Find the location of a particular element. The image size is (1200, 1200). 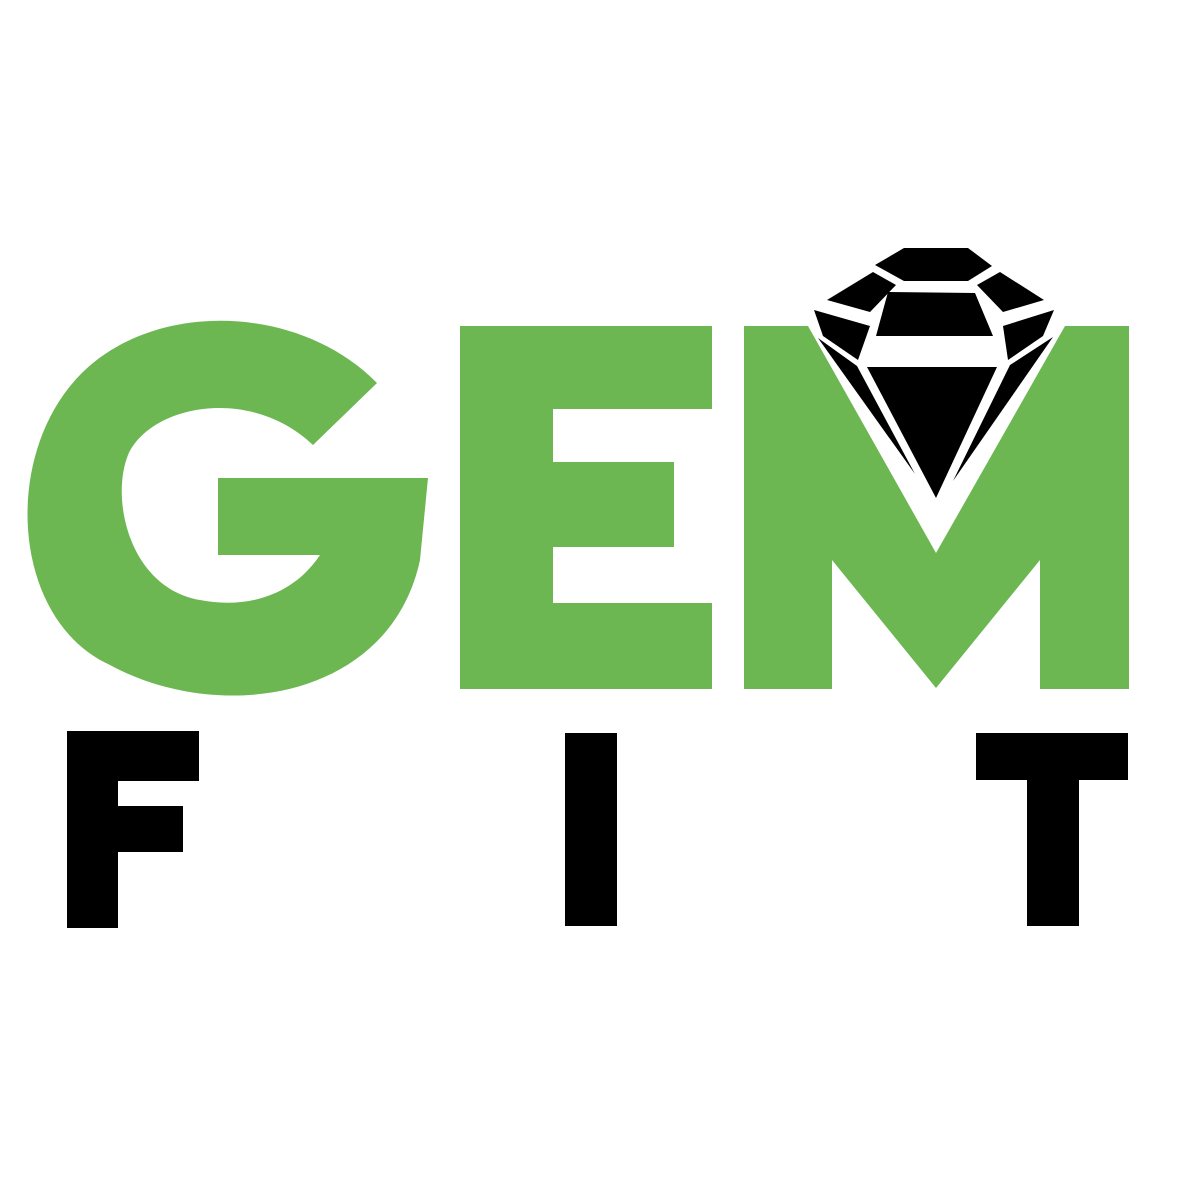

letter-e is located at coordinates (586, 507).